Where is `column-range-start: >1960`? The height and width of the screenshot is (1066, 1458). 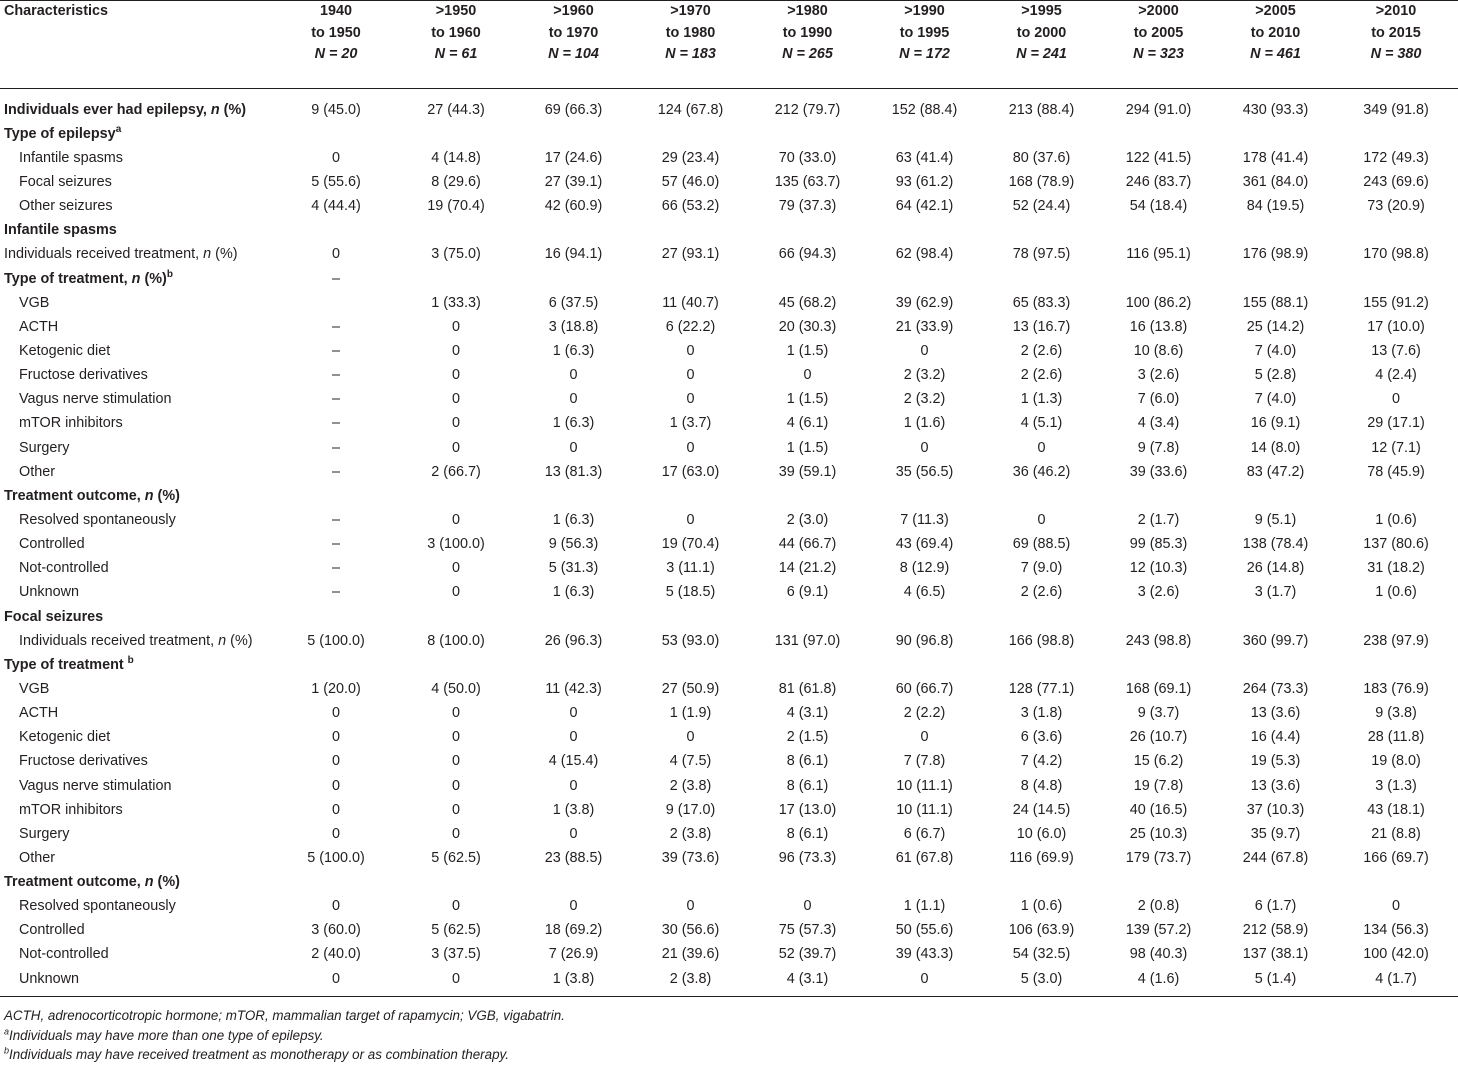 column-range-start: >1960 is located at coordinates (573, 11).